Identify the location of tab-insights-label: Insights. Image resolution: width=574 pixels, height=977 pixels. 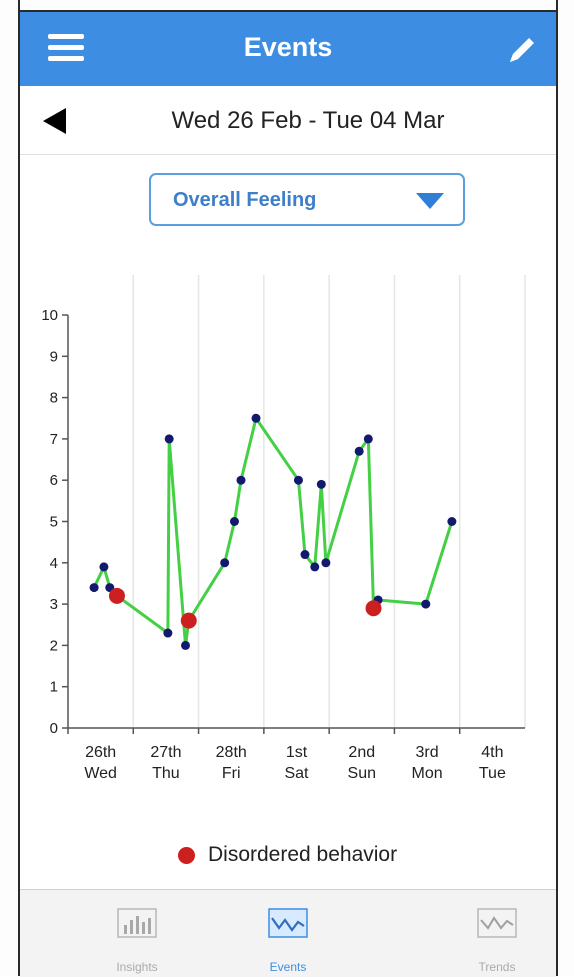
(137, 967).